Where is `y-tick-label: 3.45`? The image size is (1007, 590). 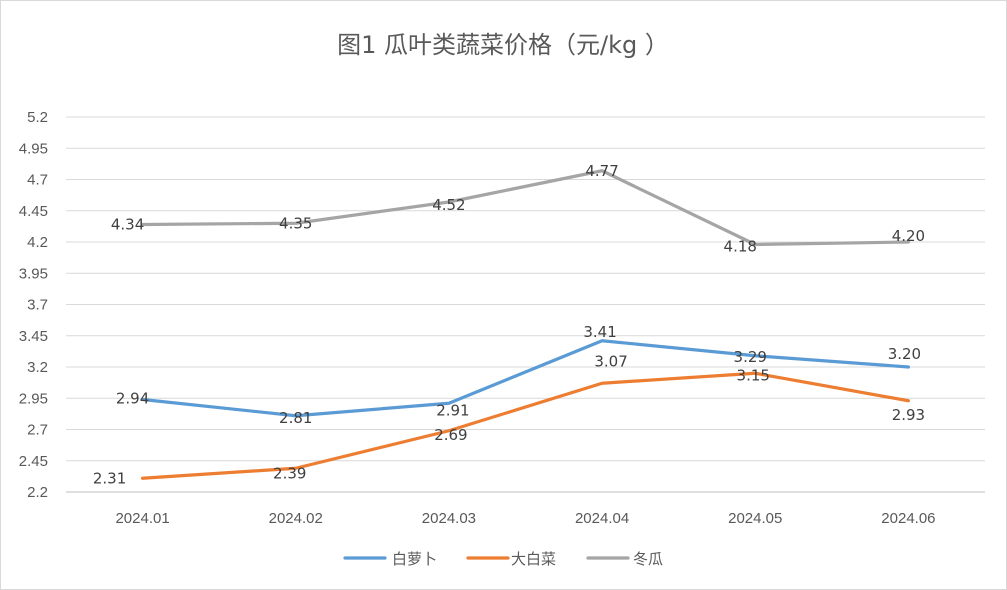
y-tick-label: 3.45 is located at coordinates (33, 336).